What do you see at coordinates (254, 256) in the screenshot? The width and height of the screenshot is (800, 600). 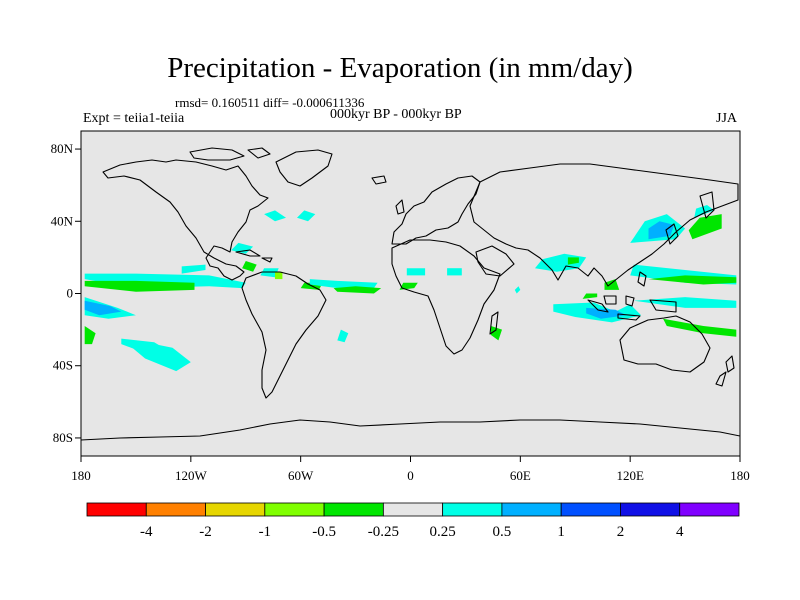 I see `coastline-caribbean` at bounding box center [254, 256].